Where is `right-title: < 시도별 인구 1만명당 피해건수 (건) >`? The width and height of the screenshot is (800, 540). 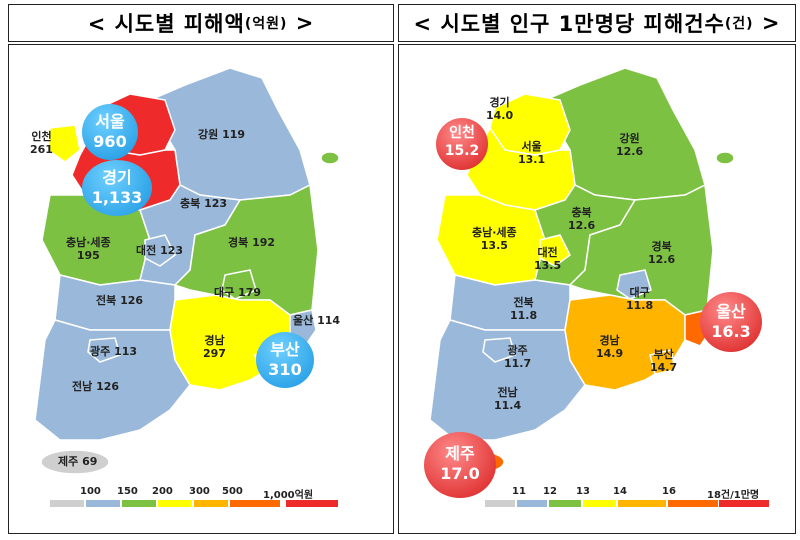
right-title: < 시도별 인구 1만명당 피해건수 (건) > is located at coordinates (597, 23).